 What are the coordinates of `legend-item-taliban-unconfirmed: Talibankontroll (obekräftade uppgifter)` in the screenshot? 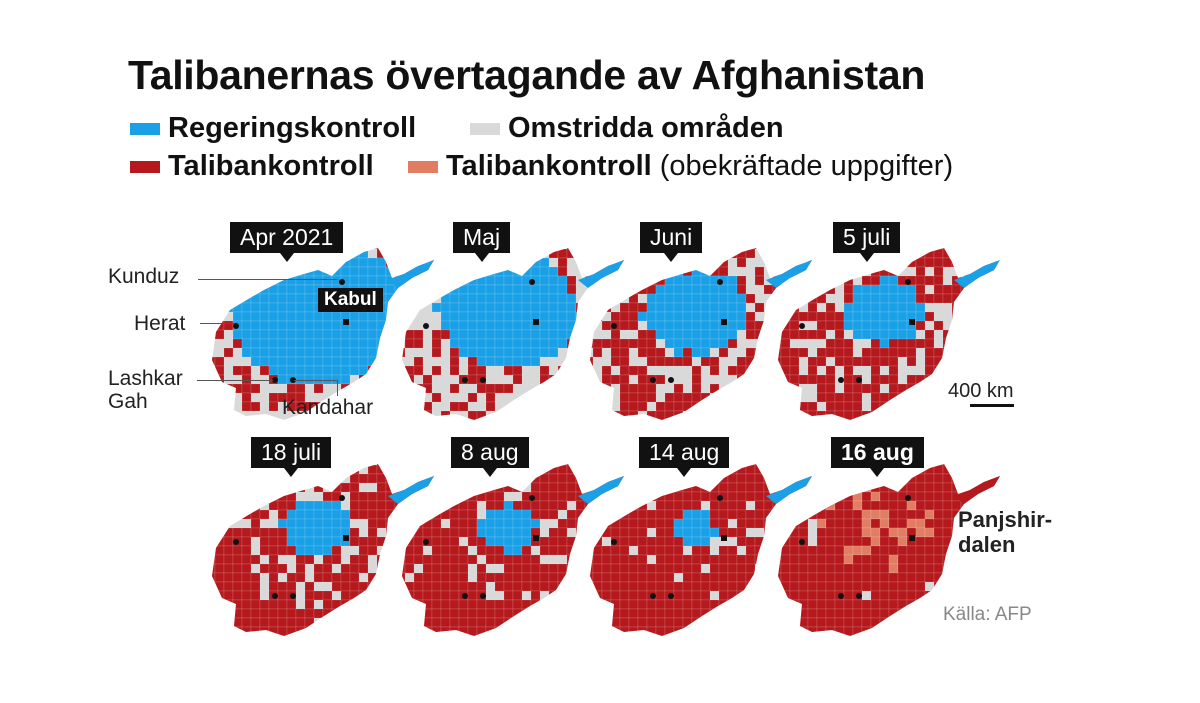 It's located at (680, 166).